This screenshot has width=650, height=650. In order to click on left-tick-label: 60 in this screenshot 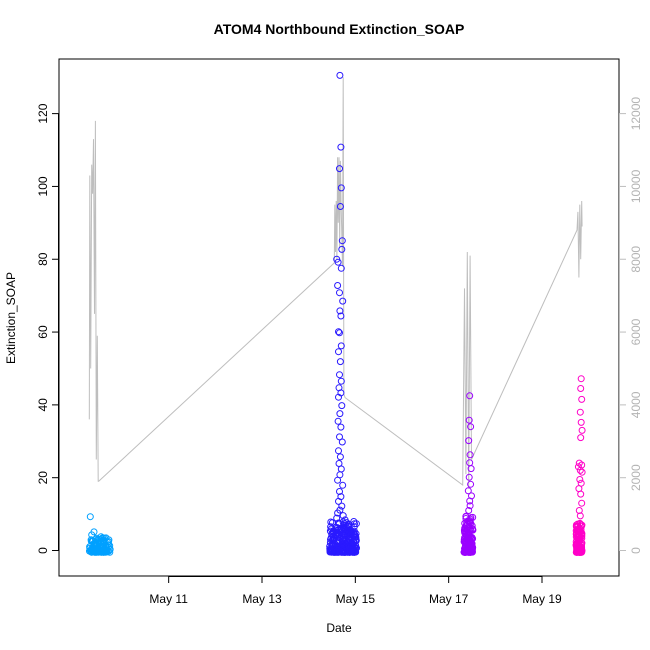, I will do `click(43, 332)`.